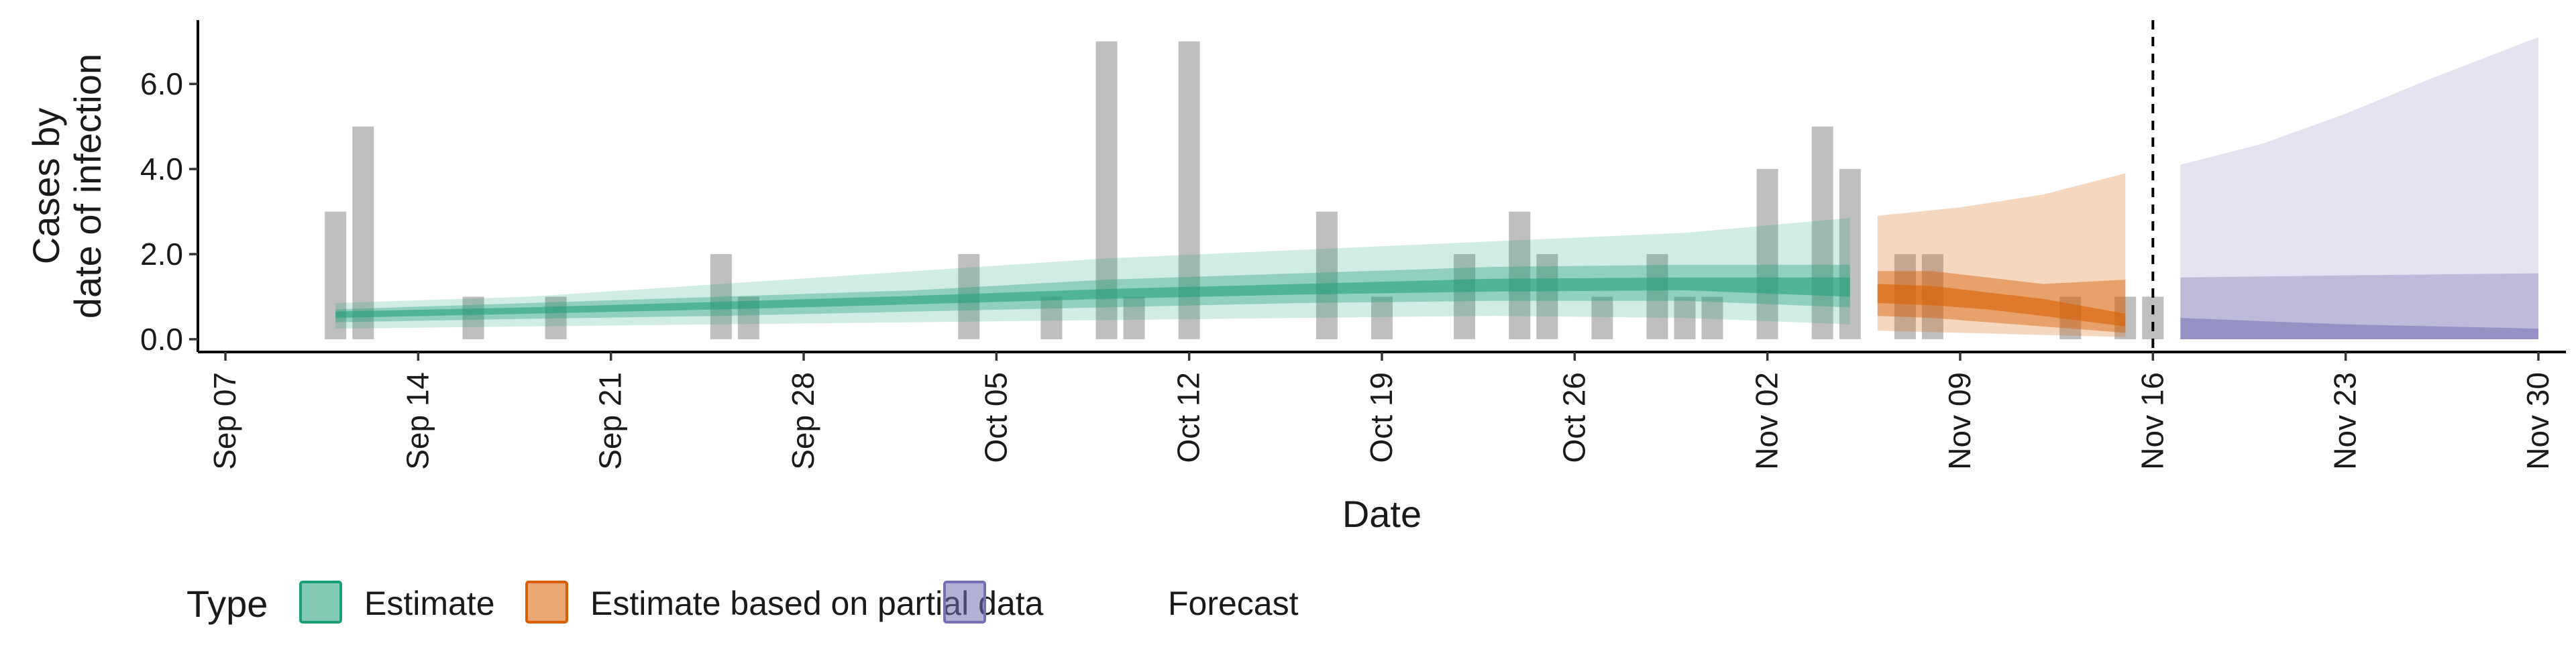 The image size is (2576, 647). I want to click on y-tick-label-2: 4.0, so click(161, 169).